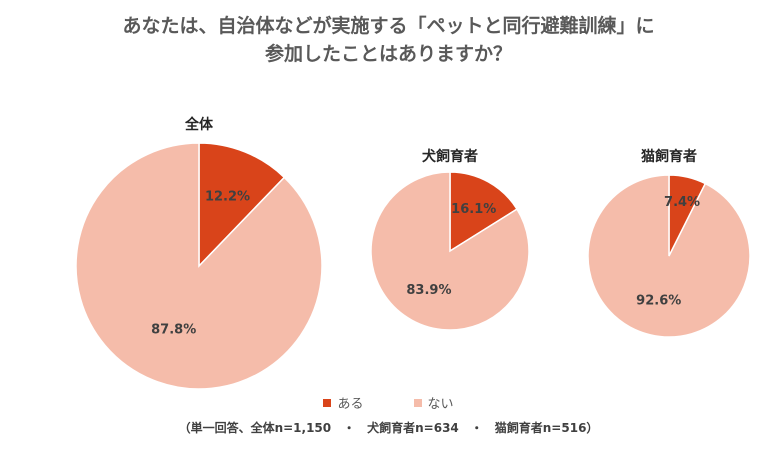  I want to click on data-label-all-aru: 12.2%, so click(227, 196).